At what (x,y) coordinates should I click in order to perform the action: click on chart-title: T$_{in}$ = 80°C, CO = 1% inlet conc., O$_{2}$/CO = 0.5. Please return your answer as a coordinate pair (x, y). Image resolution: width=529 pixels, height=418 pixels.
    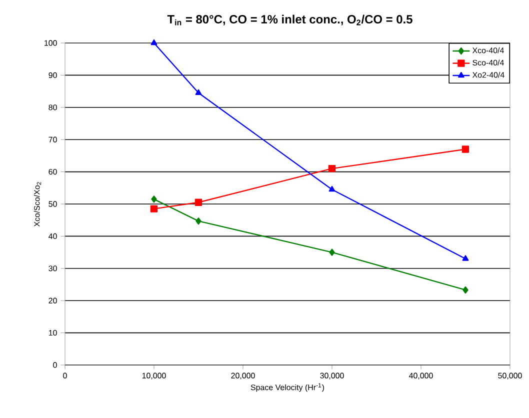
    Looking at the image, I should click on (289, 20).